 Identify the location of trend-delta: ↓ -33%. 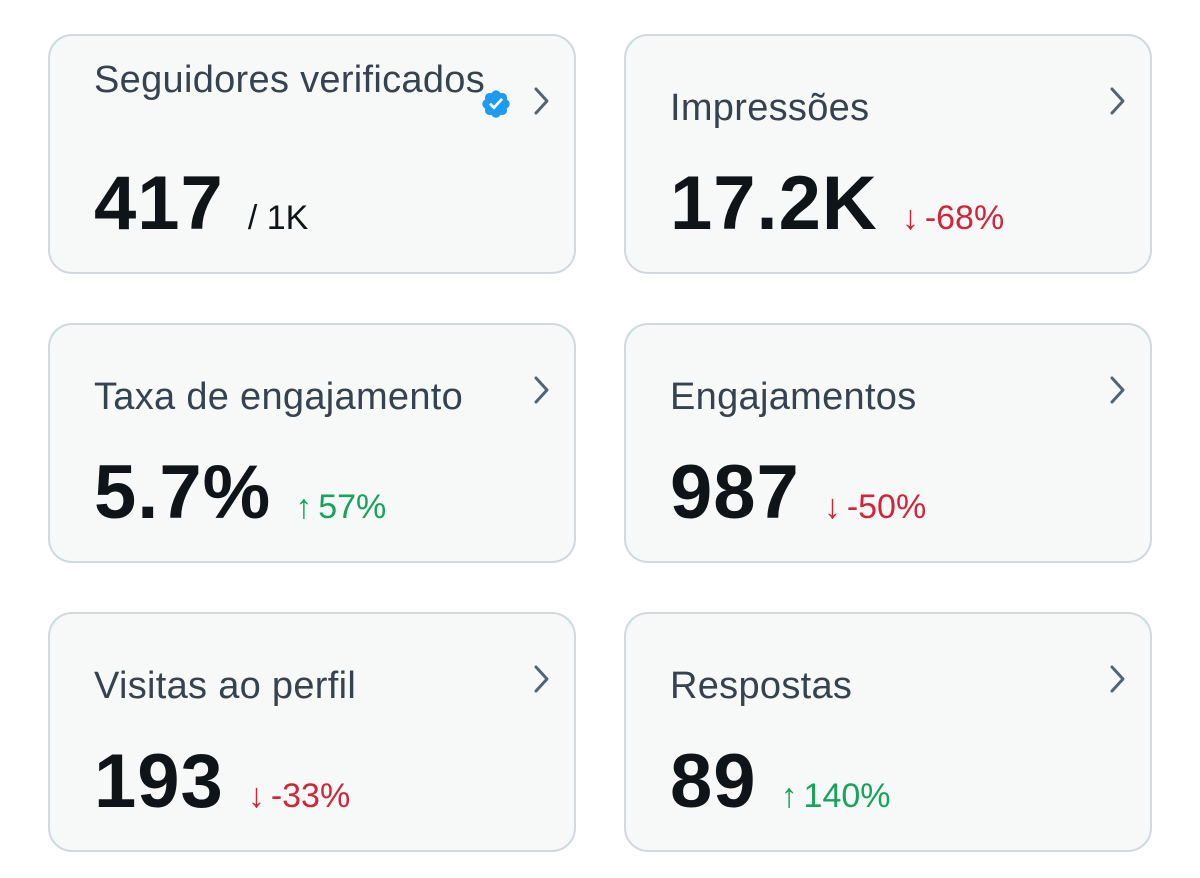
(299, 796).